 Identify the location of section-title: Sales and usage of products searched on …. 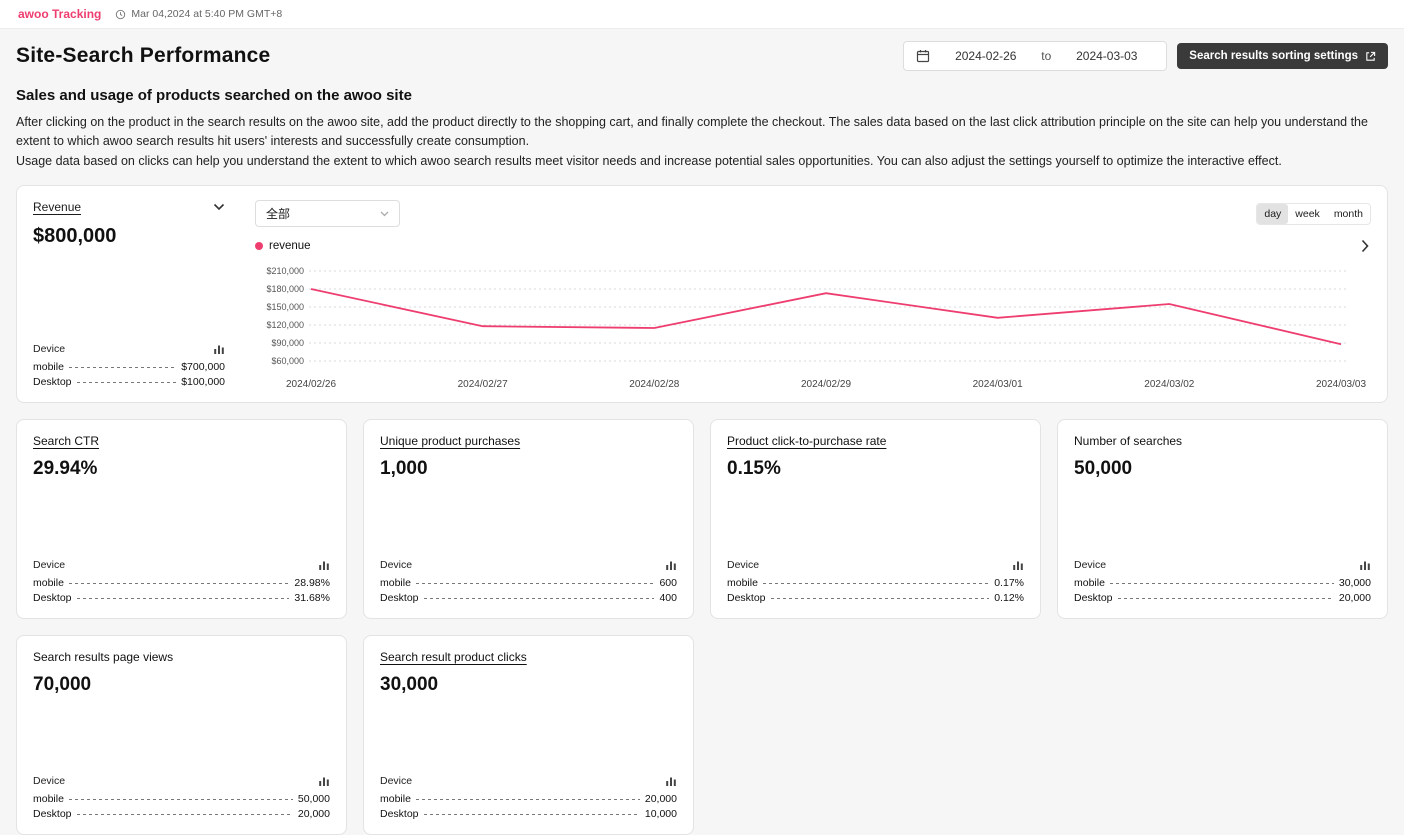
(214, 95).